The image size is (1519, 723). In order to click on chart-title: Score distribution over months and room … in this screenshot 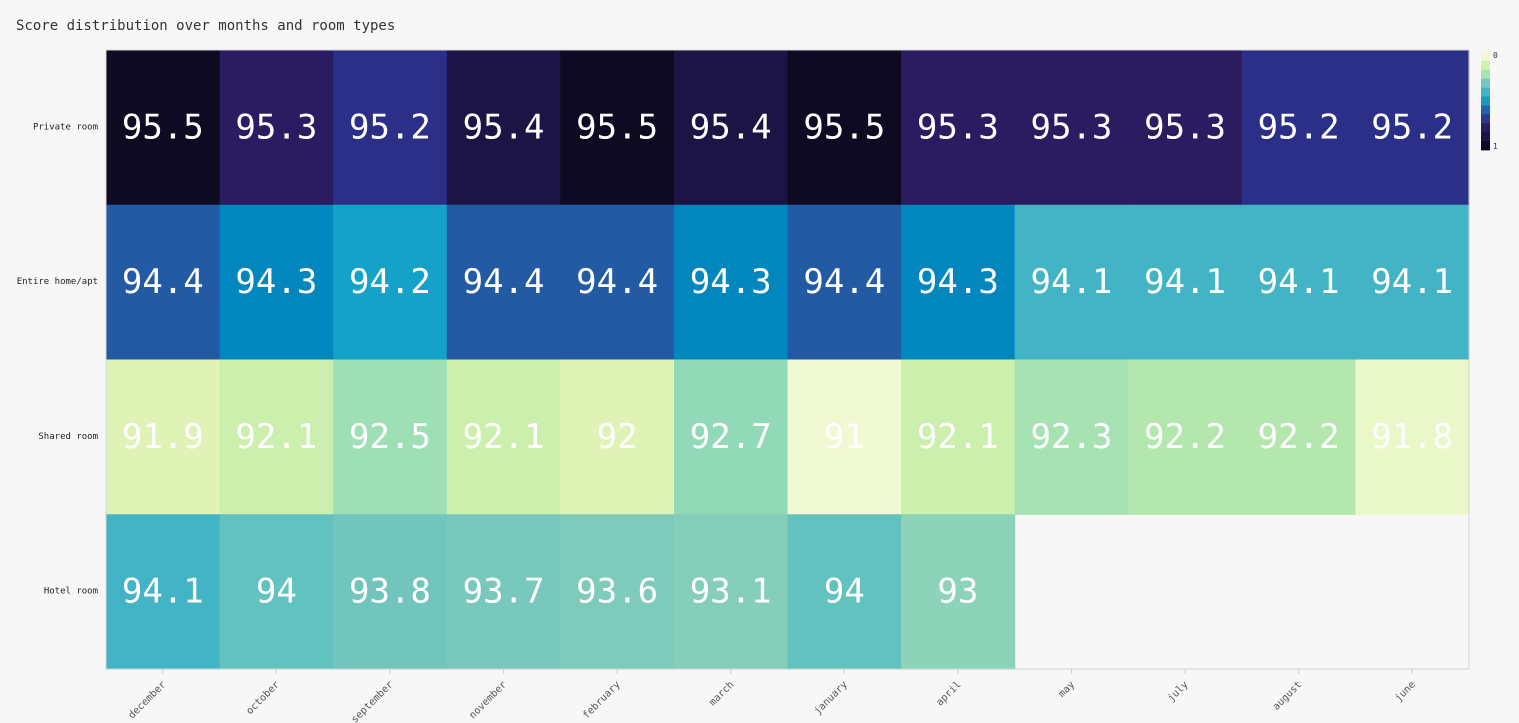, I will do `click(206, 26)`.